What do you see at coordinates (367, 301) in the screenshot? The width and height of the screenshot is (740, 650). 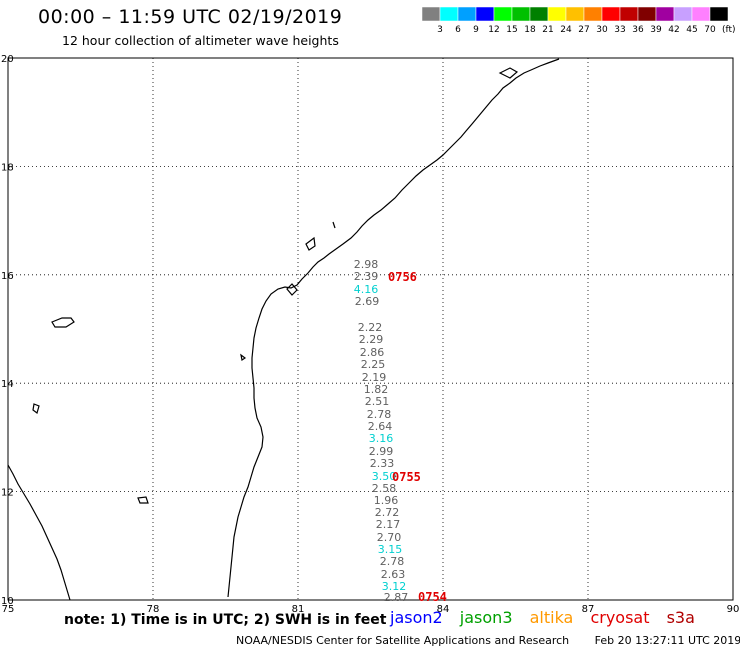 I see `wave-height-label: 2.69` at bounding box center [367, 301].